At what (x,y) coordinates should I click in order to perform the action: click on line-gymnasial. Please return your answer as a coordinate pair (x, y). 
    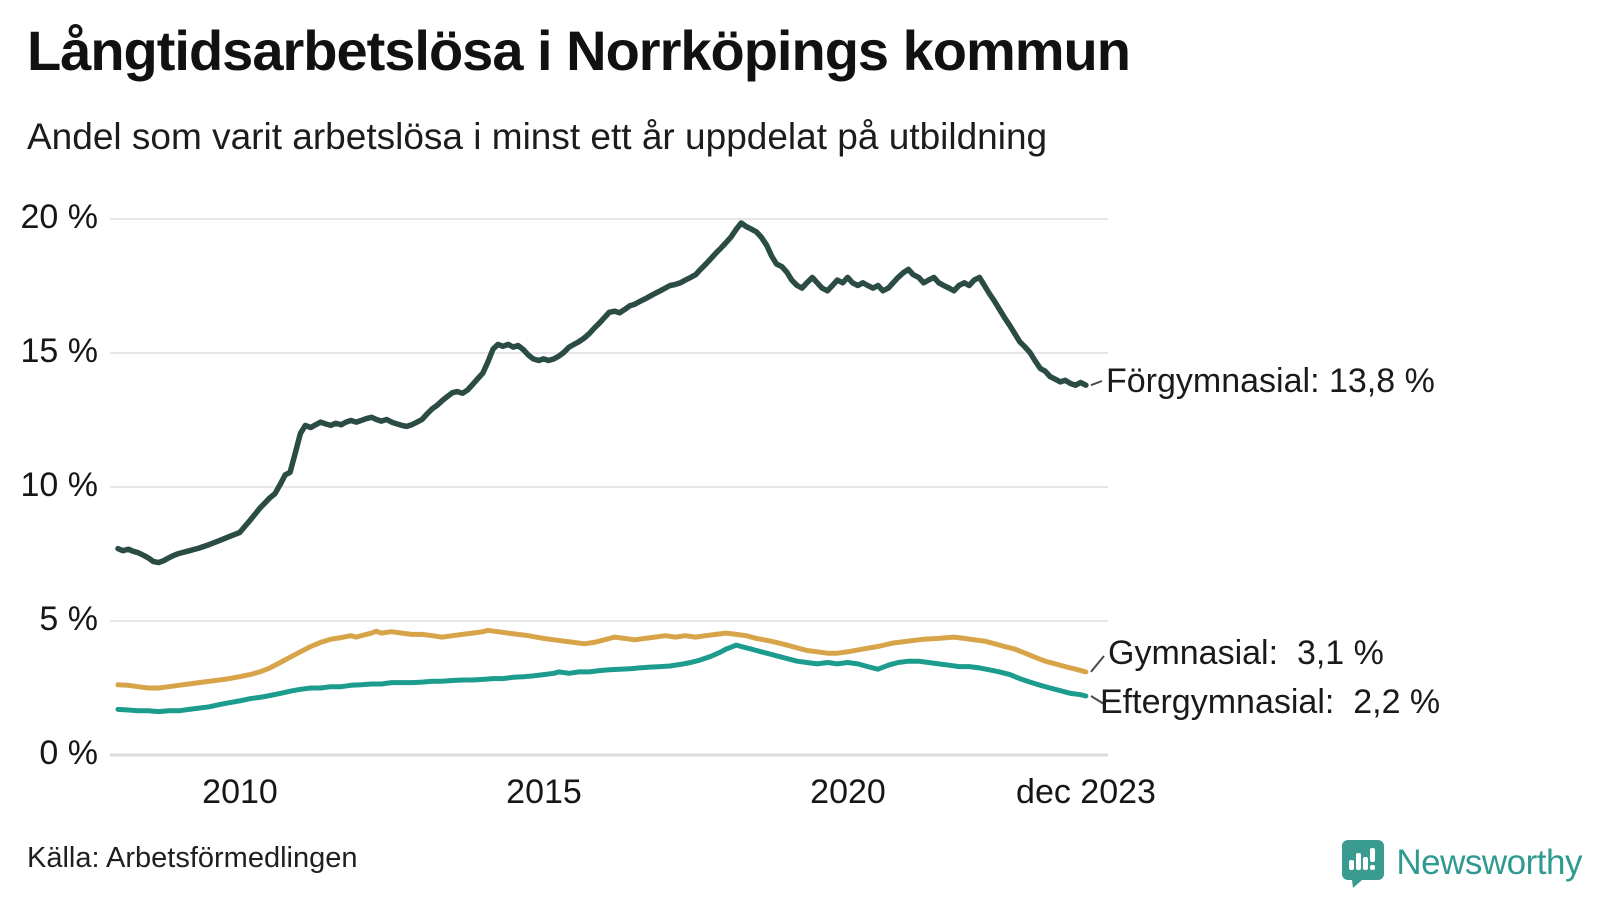
    Looking at the image, I should click on (602, 659).